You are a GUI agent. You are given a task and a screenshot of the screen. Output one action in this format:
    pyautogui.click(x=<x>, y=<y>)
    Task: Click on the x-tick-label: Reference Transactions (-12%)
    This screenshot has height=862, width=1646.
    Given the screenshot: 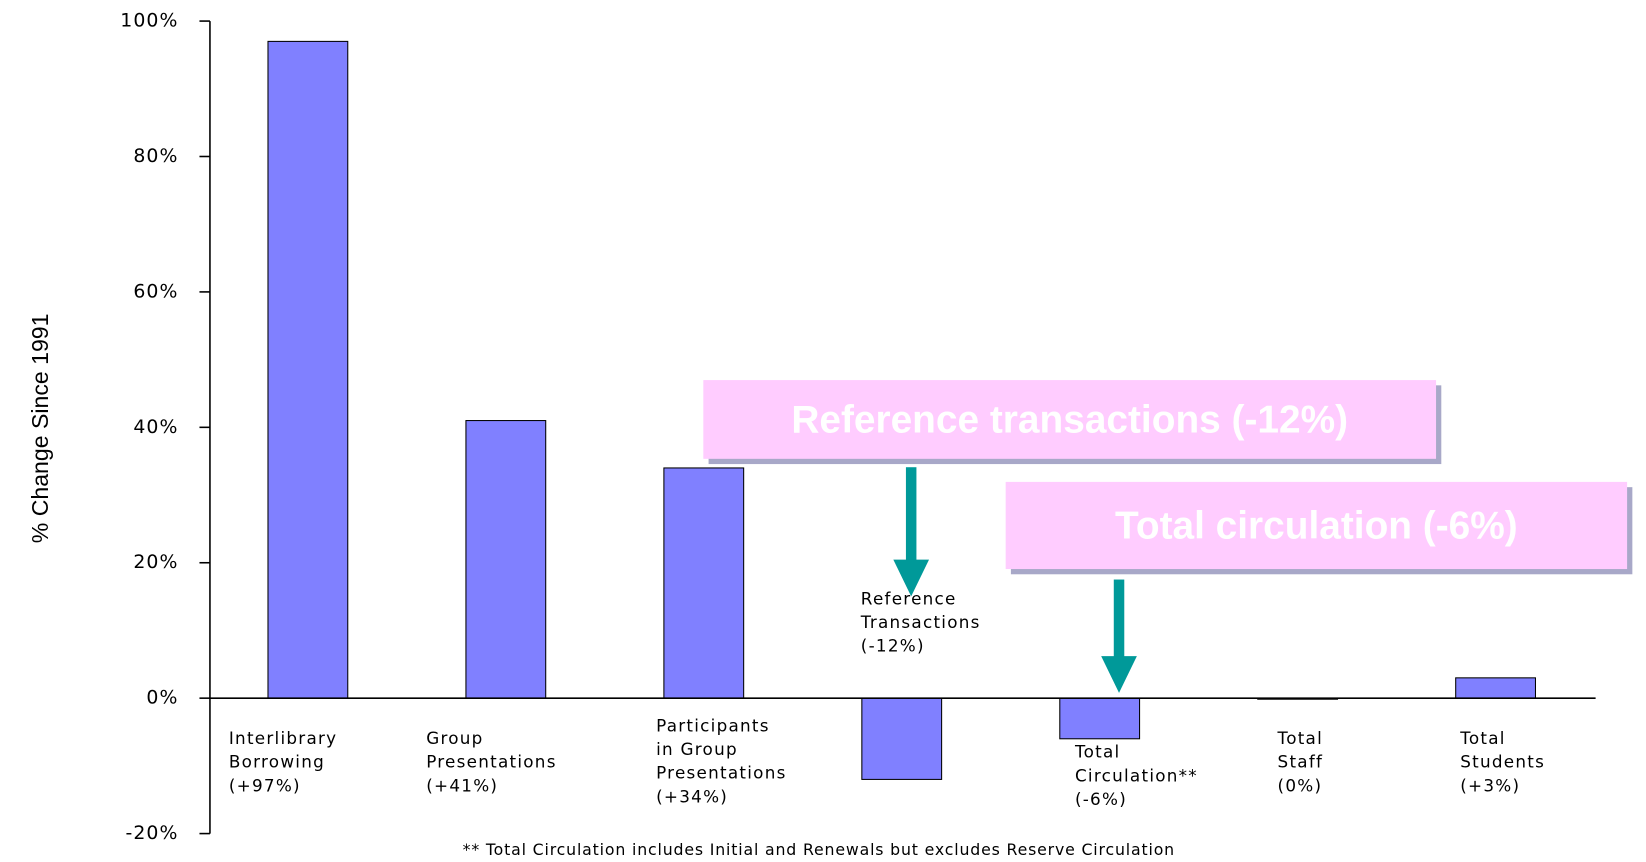 What is the action you would take?
    pyautogui.click(x=920, y=621)
    